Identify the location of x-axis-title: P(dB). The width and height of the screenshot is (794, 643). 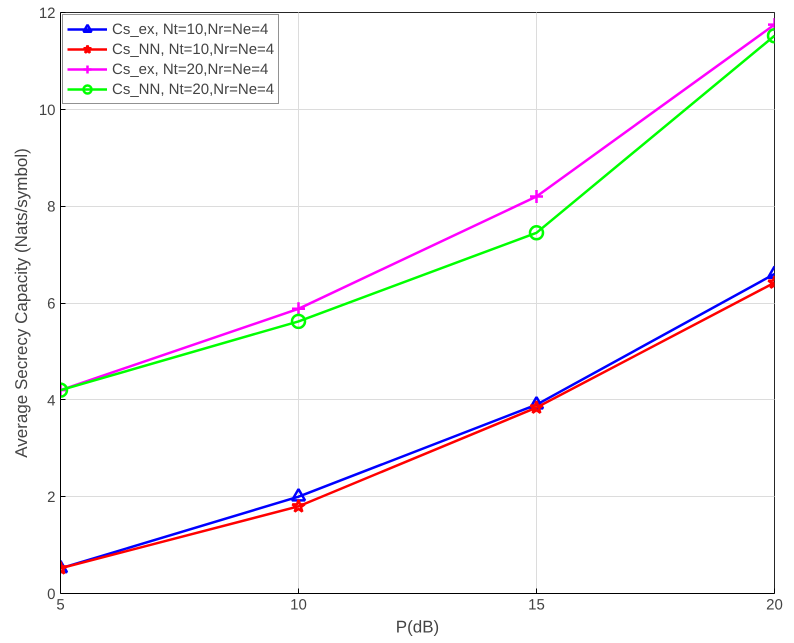
(418, 627).